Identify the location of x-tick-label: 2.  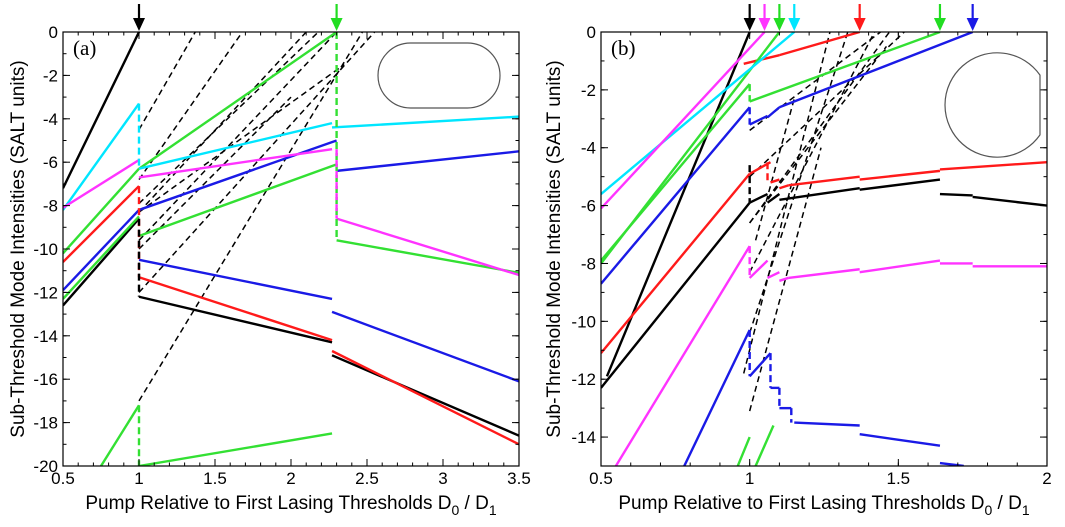
(1046, 478).